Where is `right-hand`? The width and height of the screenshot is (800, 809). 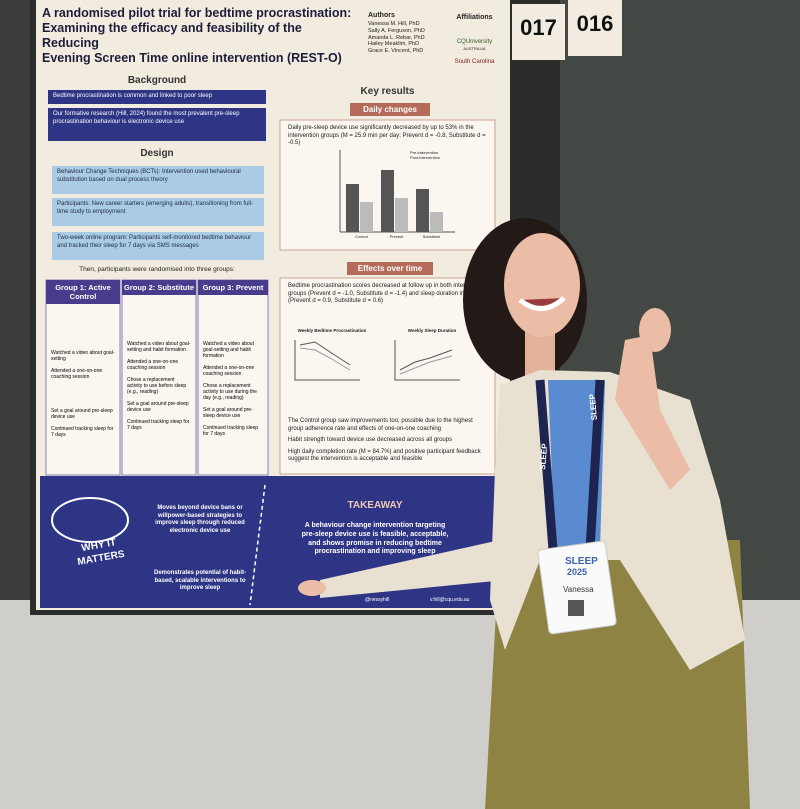
right-hand is located at coordinates (655, 330).